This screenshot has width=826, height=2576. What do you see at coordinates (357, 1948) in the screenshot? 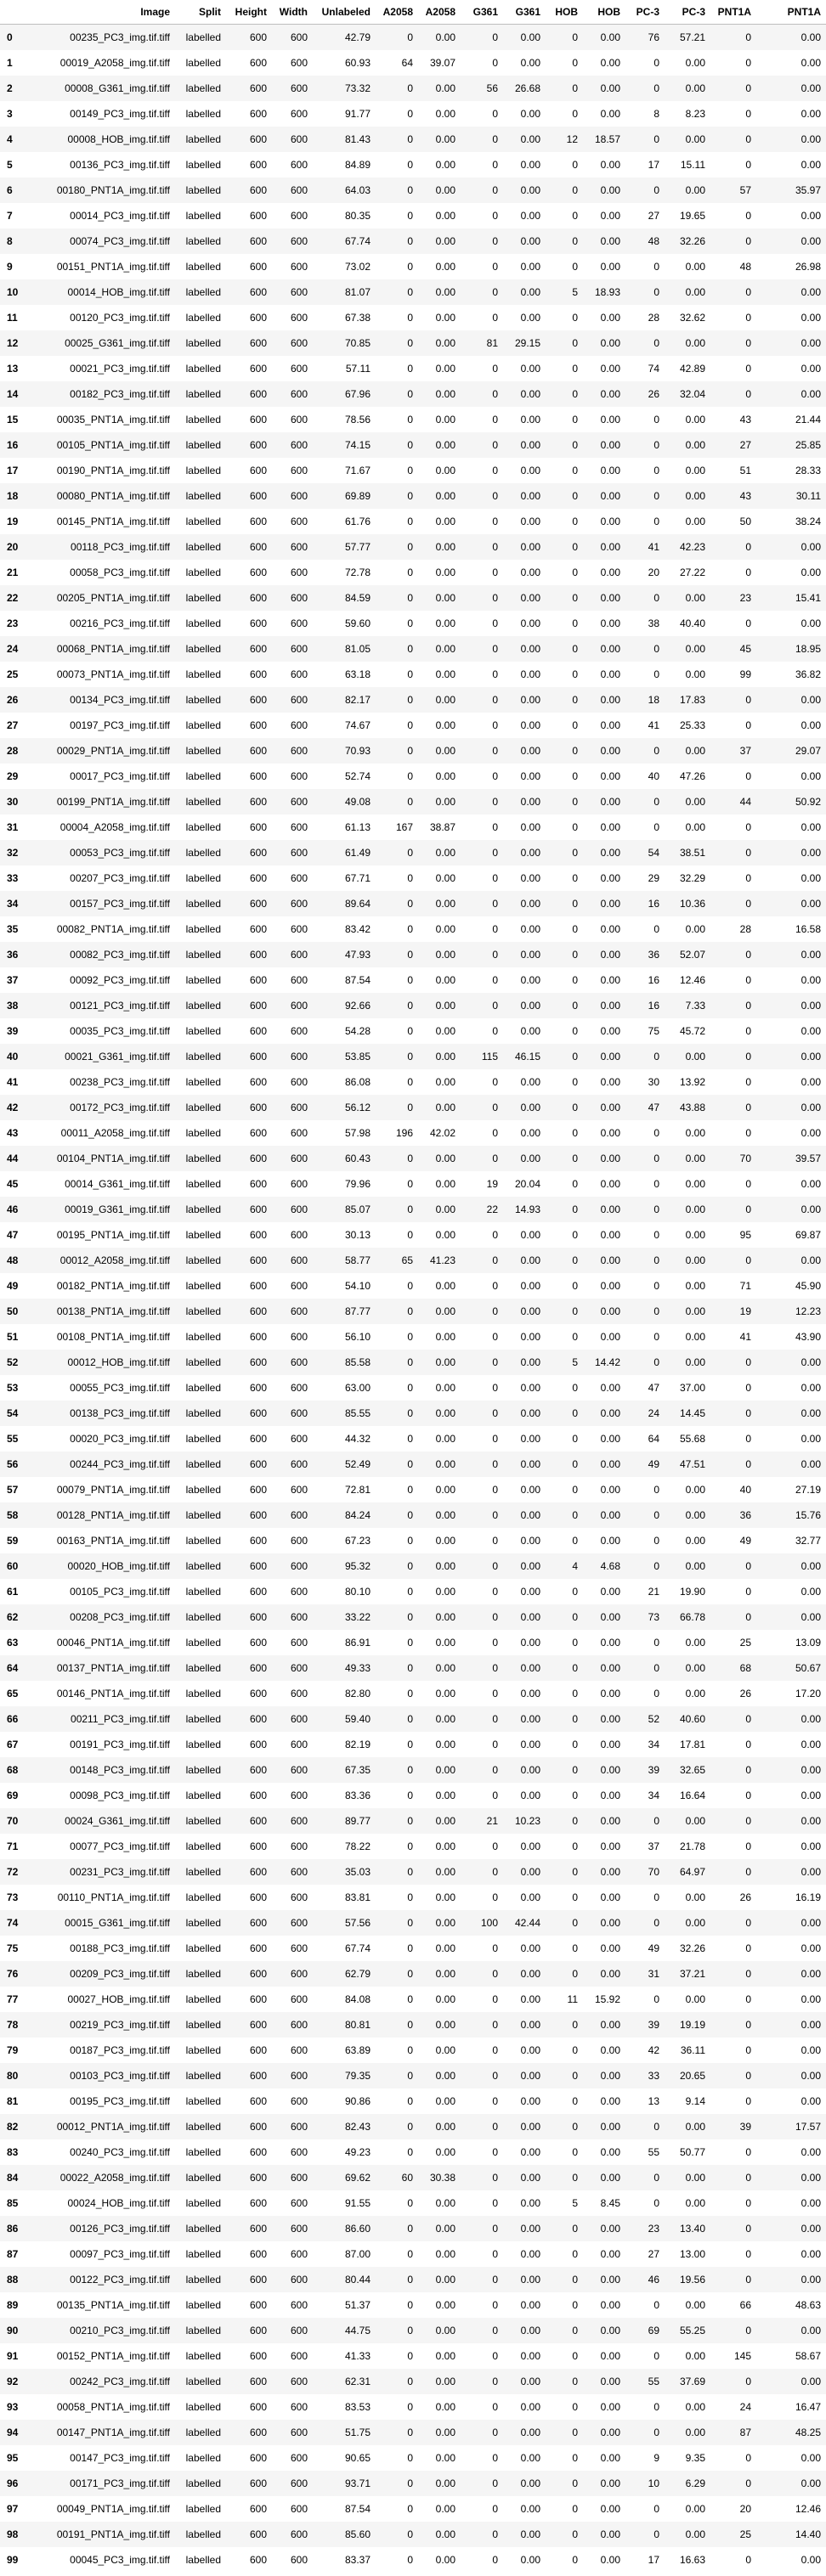
I see `table-cell: 67.74` at bounding box center [357, 1948].